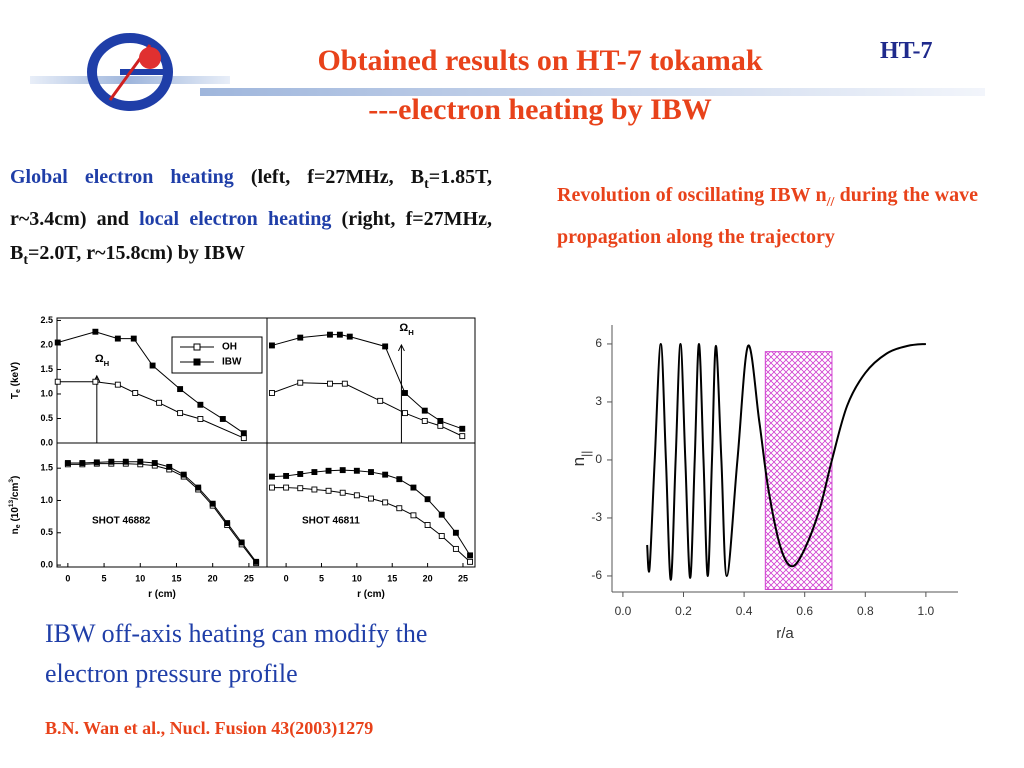 The width and height of the screenshot is (1024, 768). Describe the element at coordinates (830, 202) in the screenshot. I see `text-run: //` at that location.